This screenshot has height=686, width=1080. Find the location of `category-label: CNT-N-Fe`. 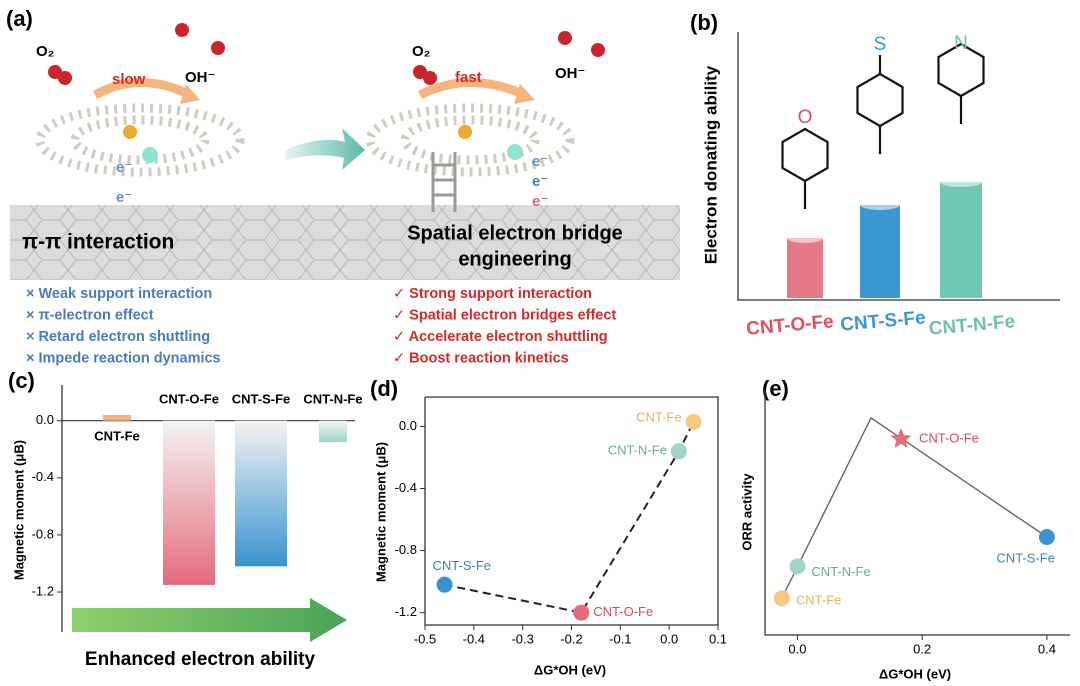

category-label: CNT-N-Fe is located at coordinates (332, 398).